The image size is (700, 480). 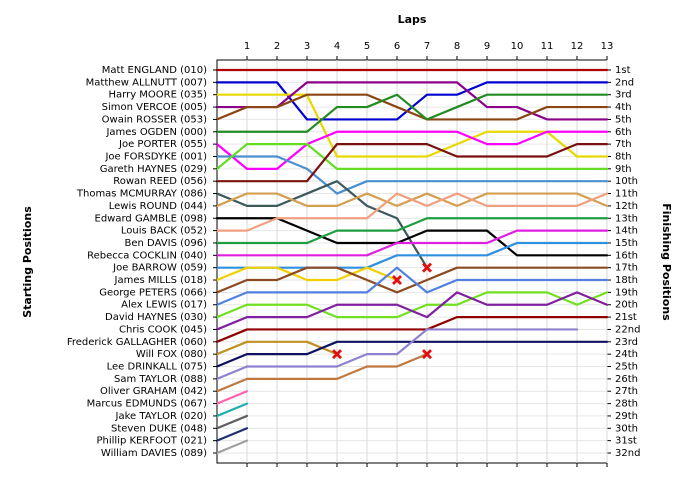 I want to click on y2-tick-label: 25th, so click(x=626, y=367).